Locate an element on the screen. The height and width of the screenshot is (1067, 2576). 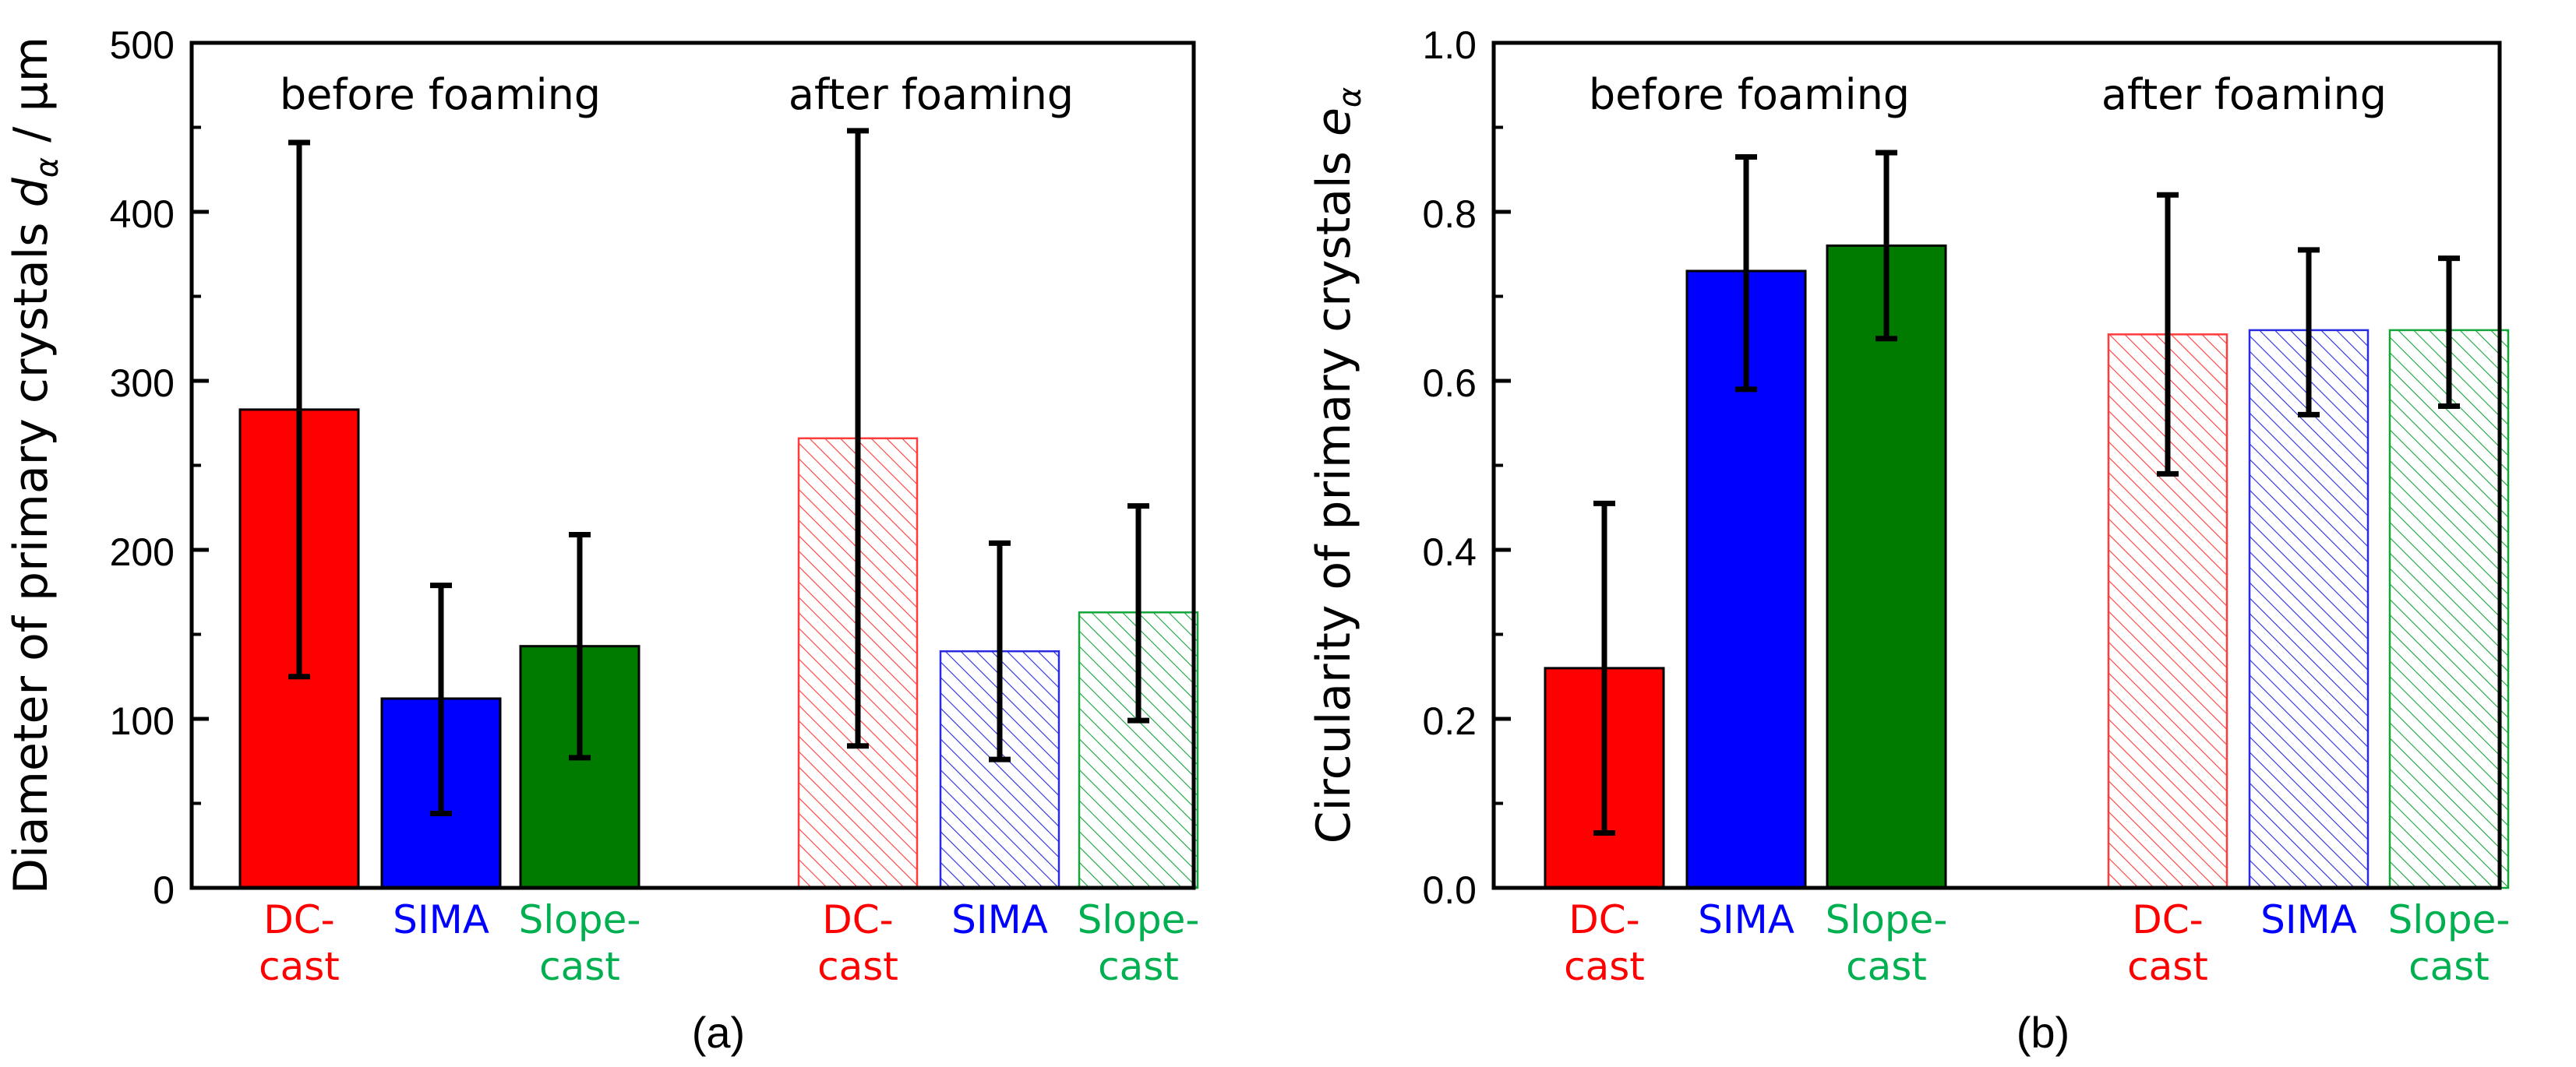
group-title-before-a: before foaming is located at coordinates (440, 94).